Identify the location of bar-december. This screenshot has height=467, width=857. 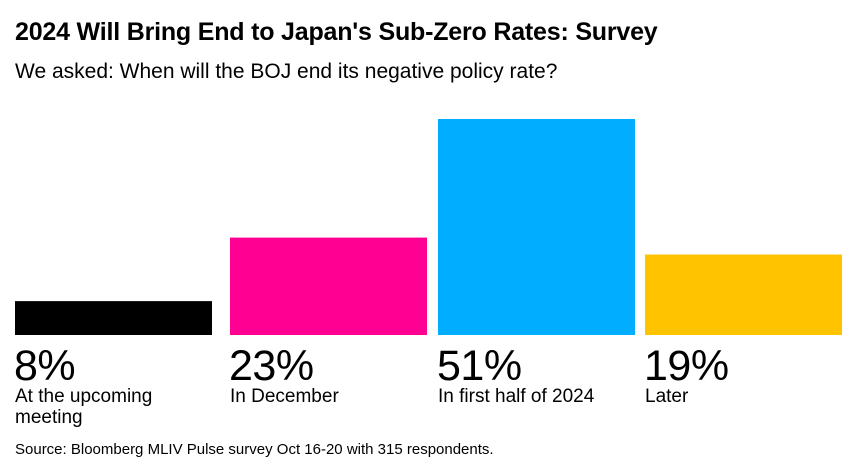
(328, 286).